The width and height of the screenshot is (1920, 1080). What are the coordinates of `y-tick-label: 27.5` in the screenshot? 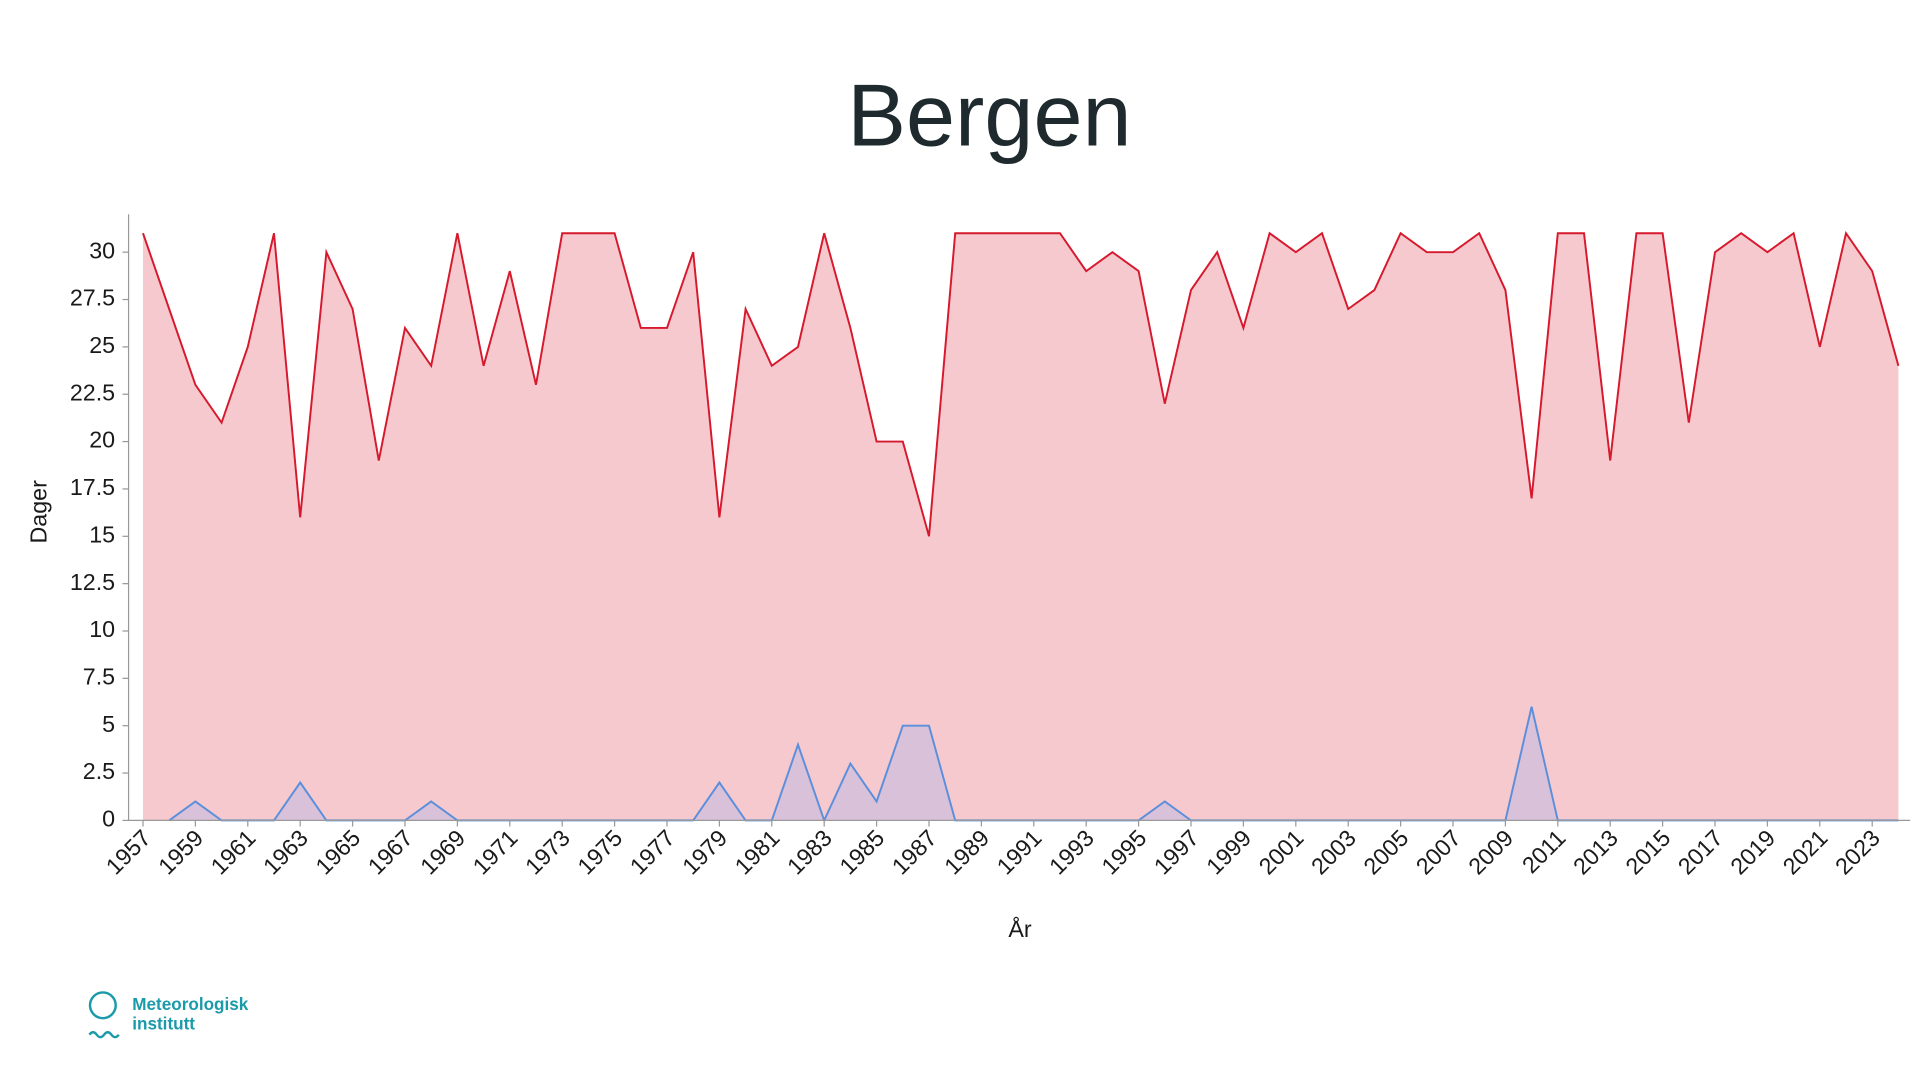 It's located at (92, 298).